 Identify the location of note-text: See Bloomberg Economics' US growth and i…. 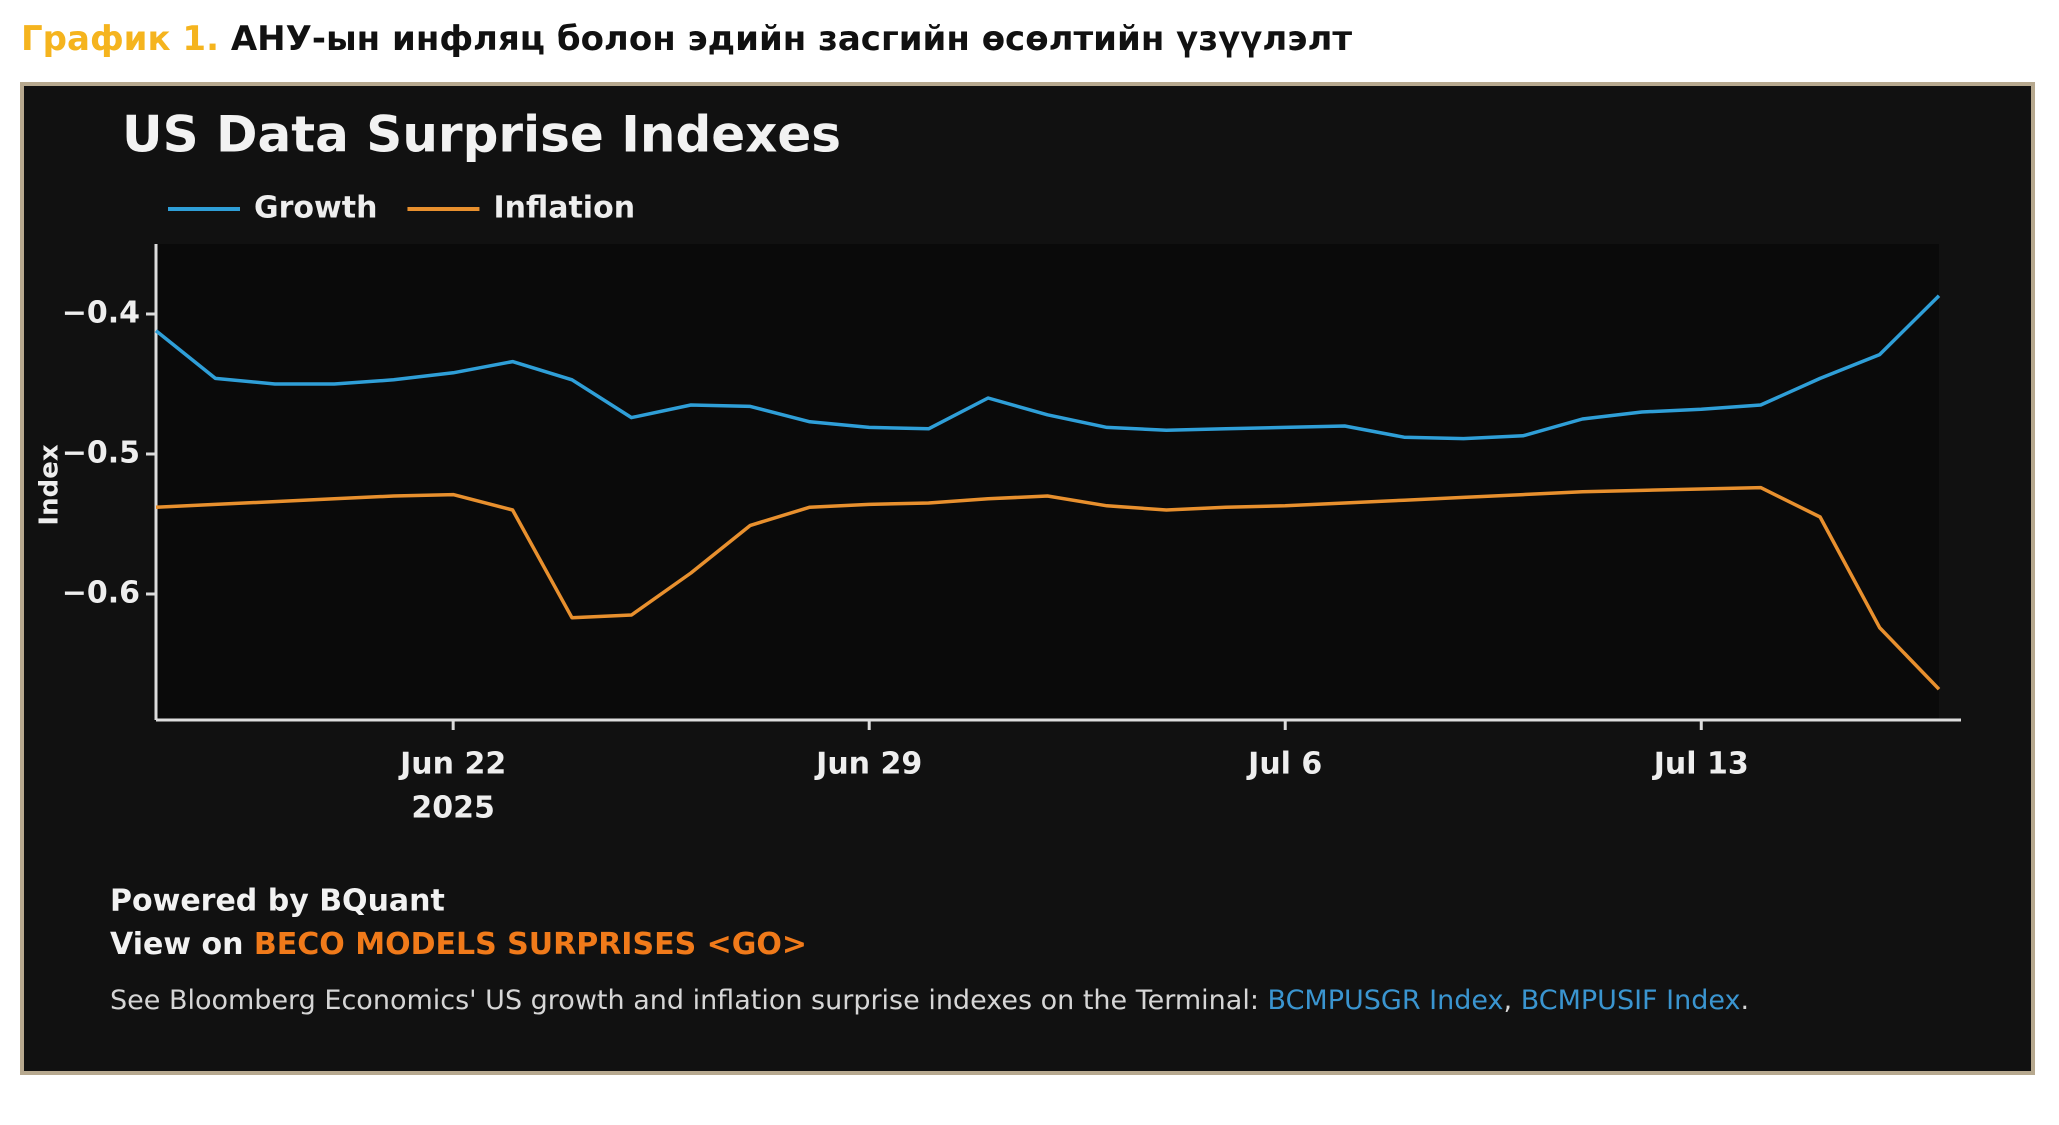
(684, 1000).